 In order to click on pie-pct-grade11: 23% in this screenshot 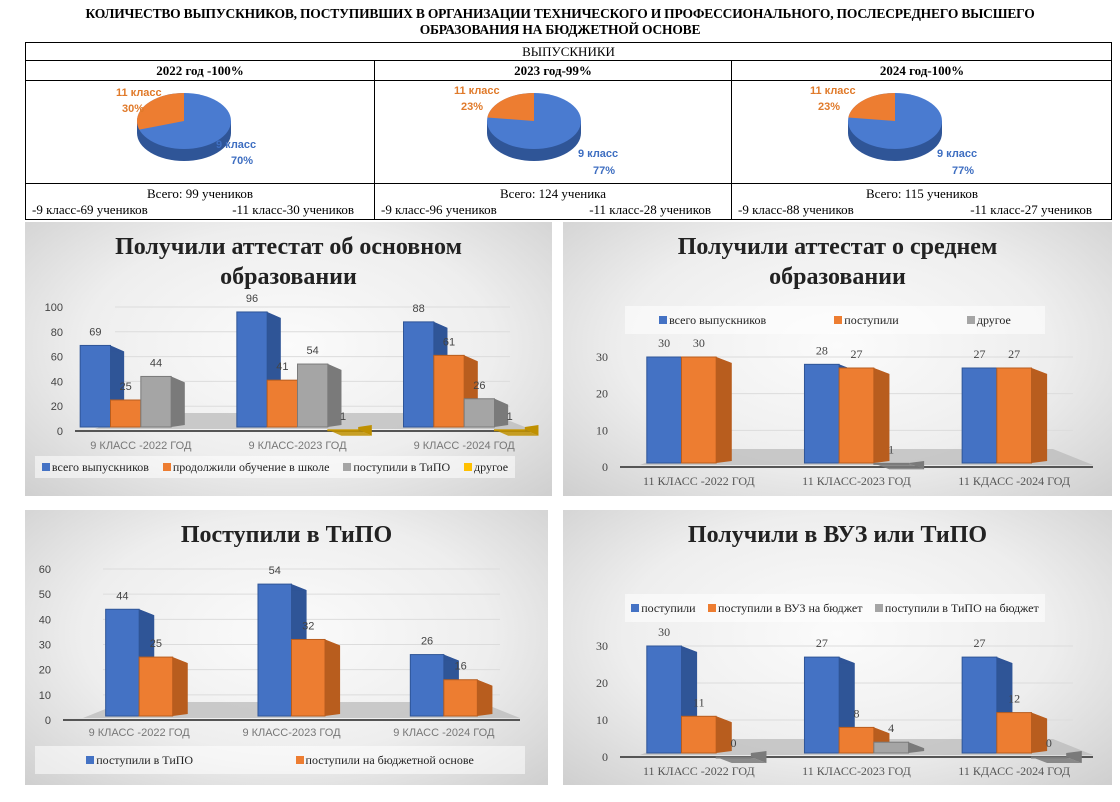, I will do `click(829, 107)`.